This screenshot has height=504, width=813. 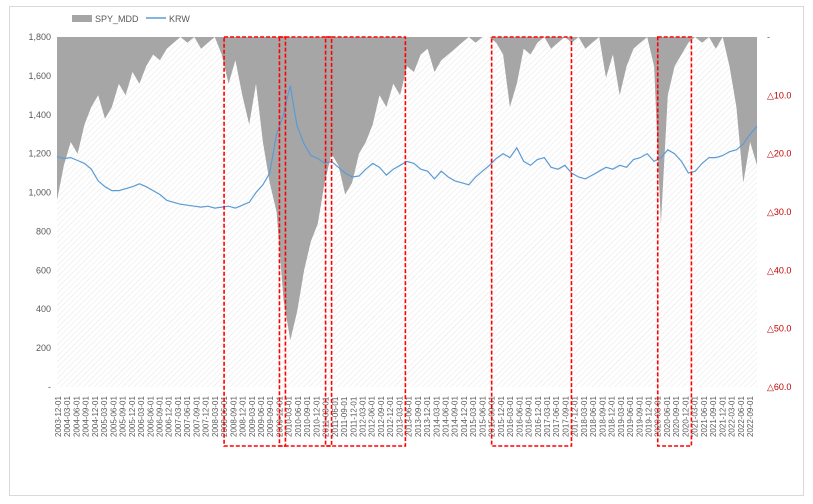 What do you see at coordinates (741, 416) in the screenshot?
I see `x-tick-label: 2022-06-01` at bounding box center [741, 416].